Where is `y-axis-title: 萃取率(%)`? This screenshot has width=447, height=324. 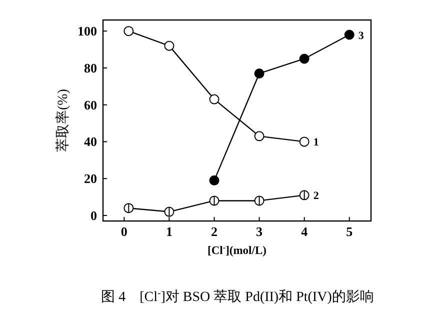
y-axis-title: 萃取率(%) is located at coordinates (63, 120).